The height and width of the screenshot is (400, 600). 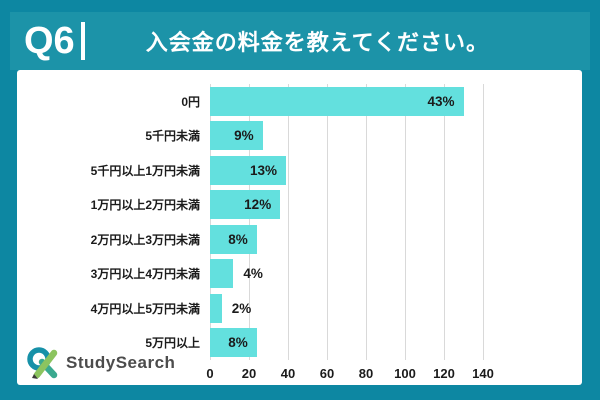 I want to click on x-axis: 0 20 40 60 80 100 120 140, so click(x=349, y=375).